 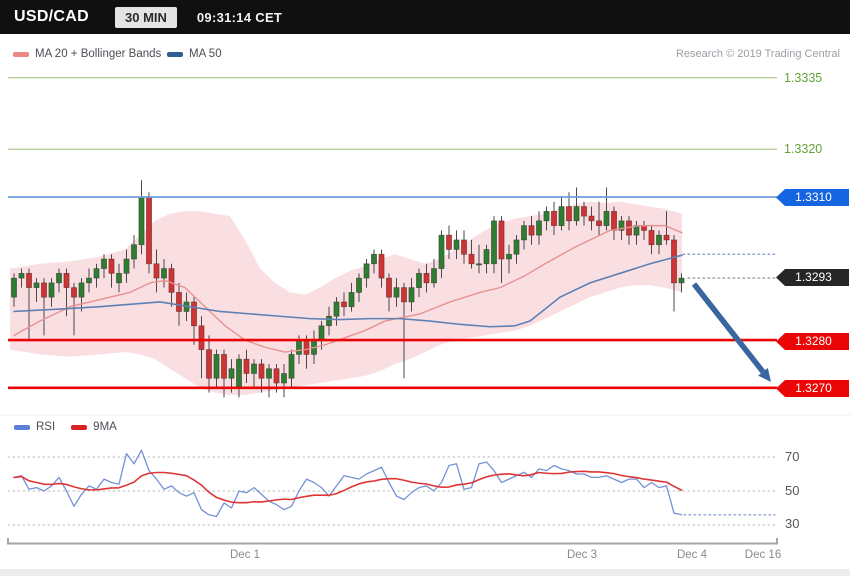 What do you see at coordinates (21, 54) in the screenshot?
I see `ma20-bollinger-swatch` at bounding box center [21, 54].